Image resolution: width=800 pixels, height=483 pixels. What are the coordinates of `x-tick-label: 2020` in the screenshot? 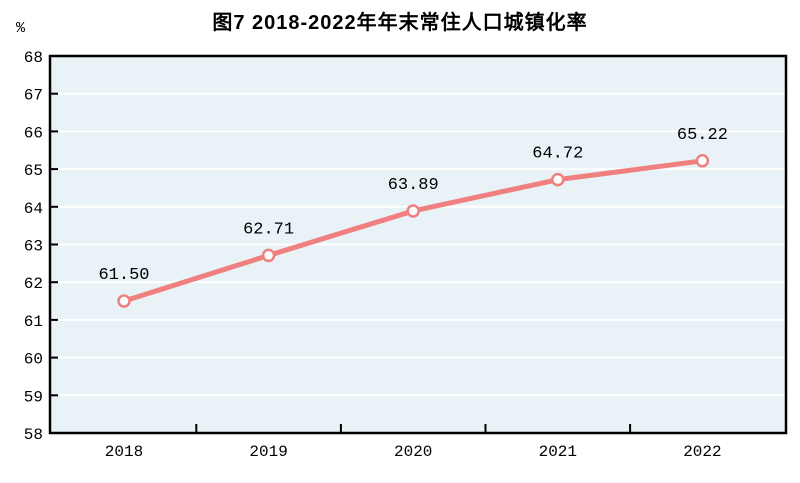 It's located at (413, 452).